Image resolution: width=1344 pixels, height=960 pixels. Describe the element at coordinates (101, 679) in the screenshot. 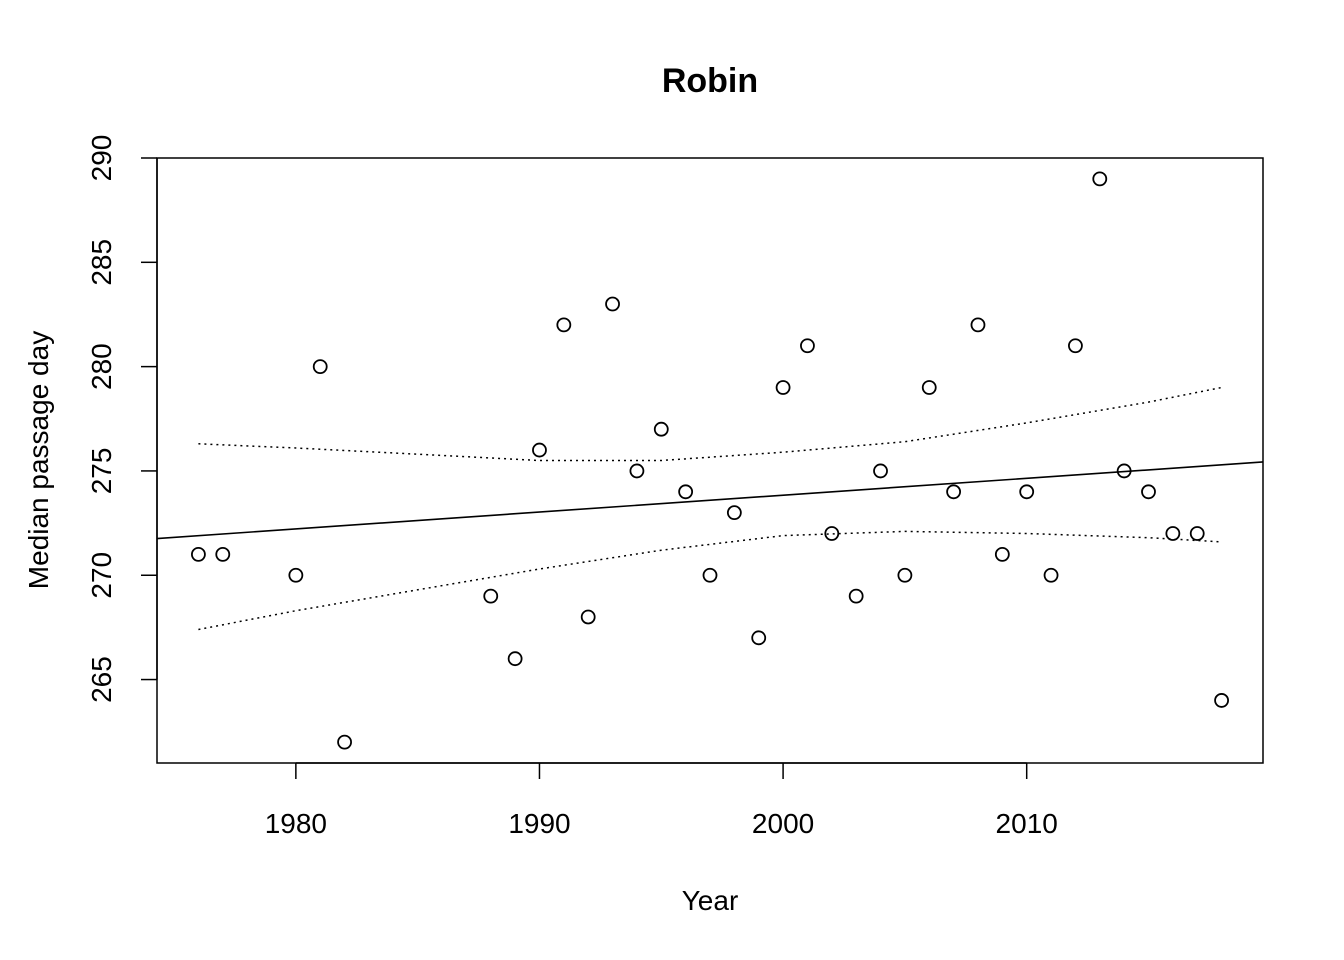

I see `y-tick-label: 265` at that location.